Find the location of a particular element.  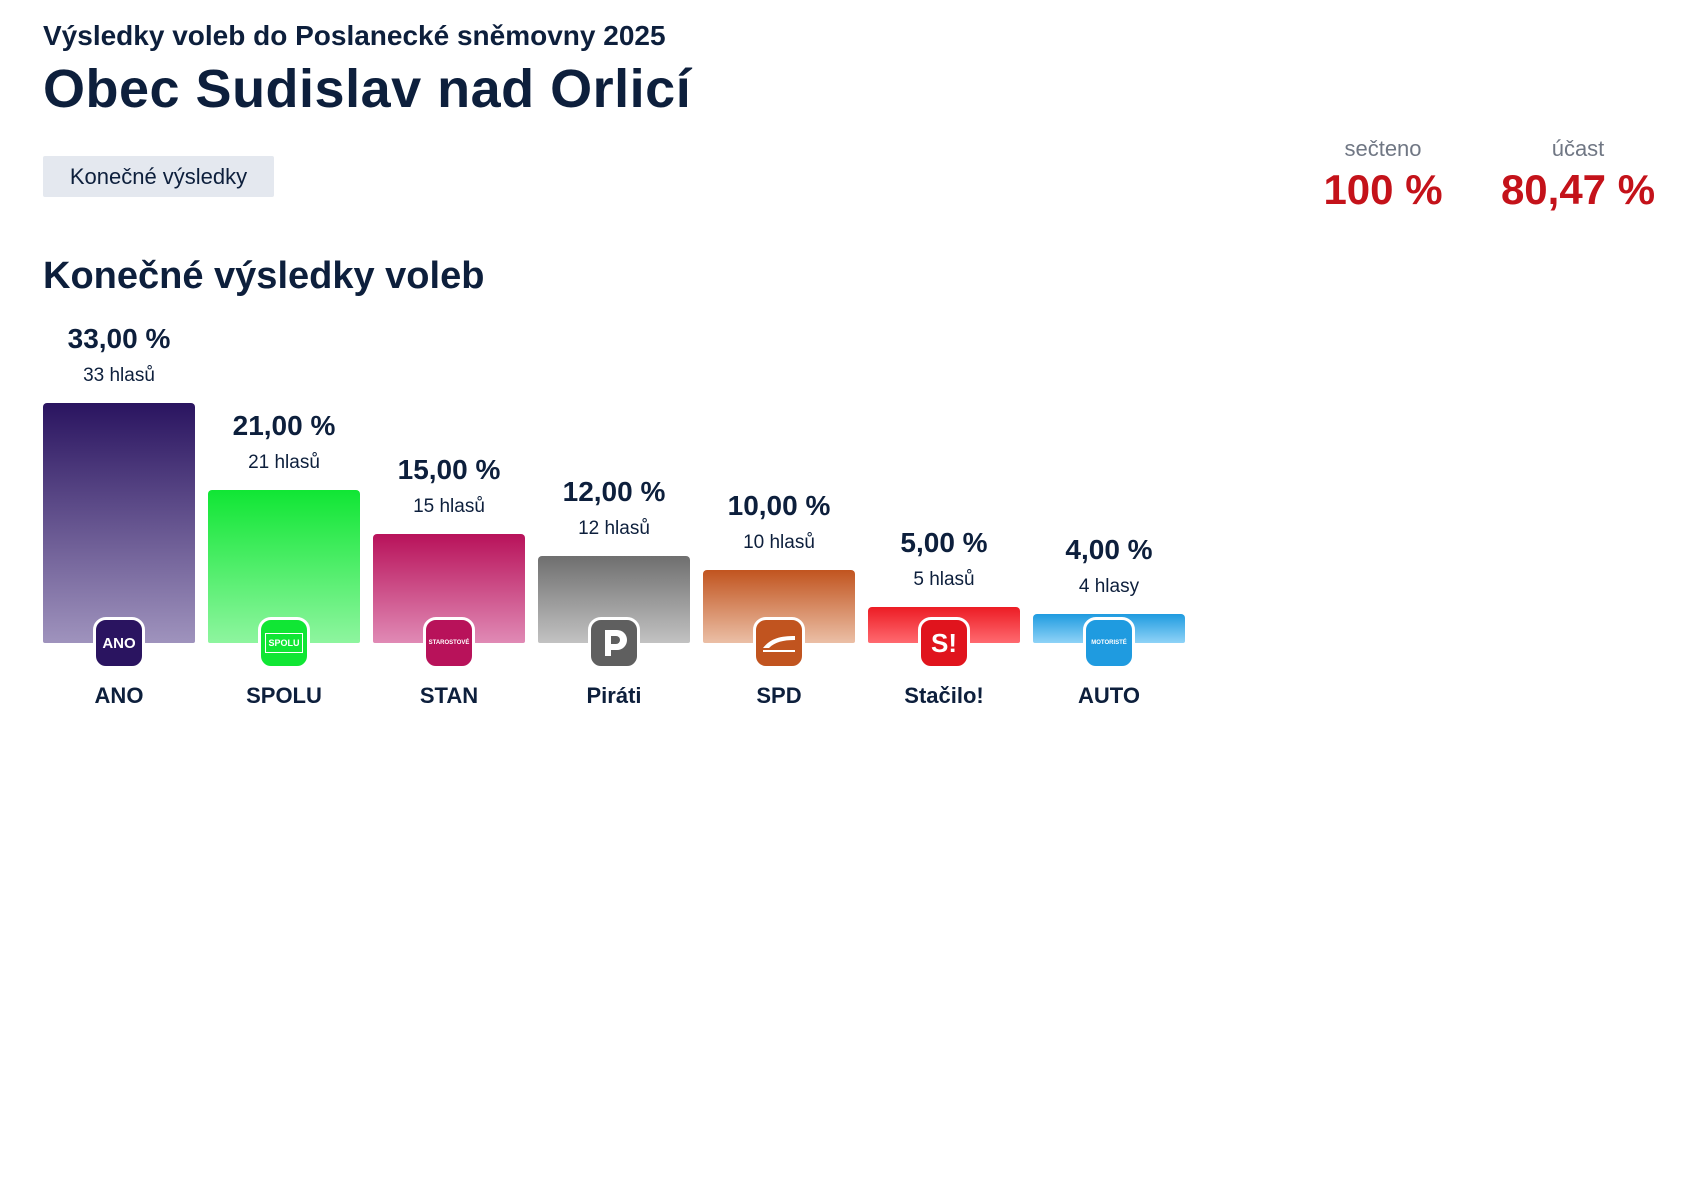

spd-logo-icon is located at coordinates (779, 643).